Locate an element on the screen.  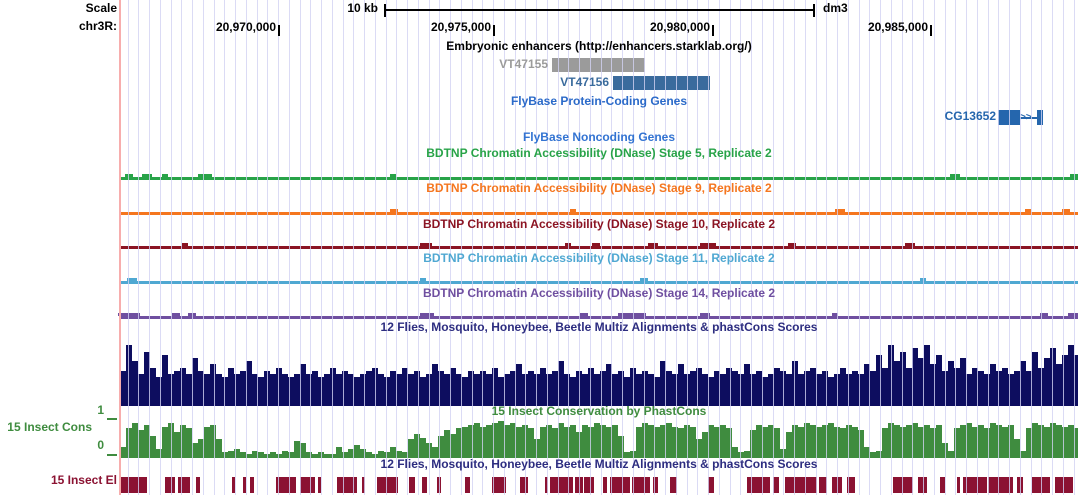
insect-el-left-label: 15 Insect El is located at coordinates (83, 480).